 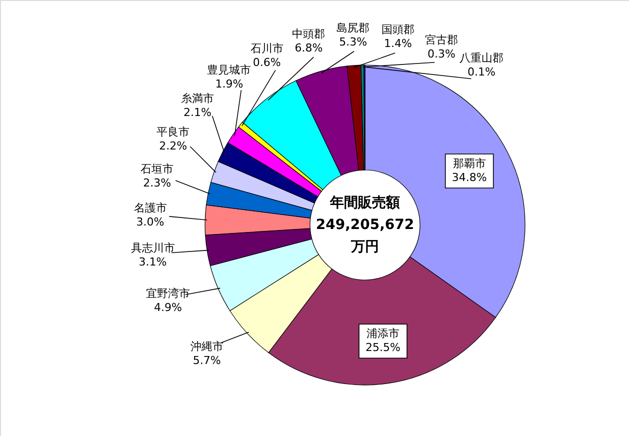 I want to click on slice-label: 宮古郡, so click(x=441, y=39).